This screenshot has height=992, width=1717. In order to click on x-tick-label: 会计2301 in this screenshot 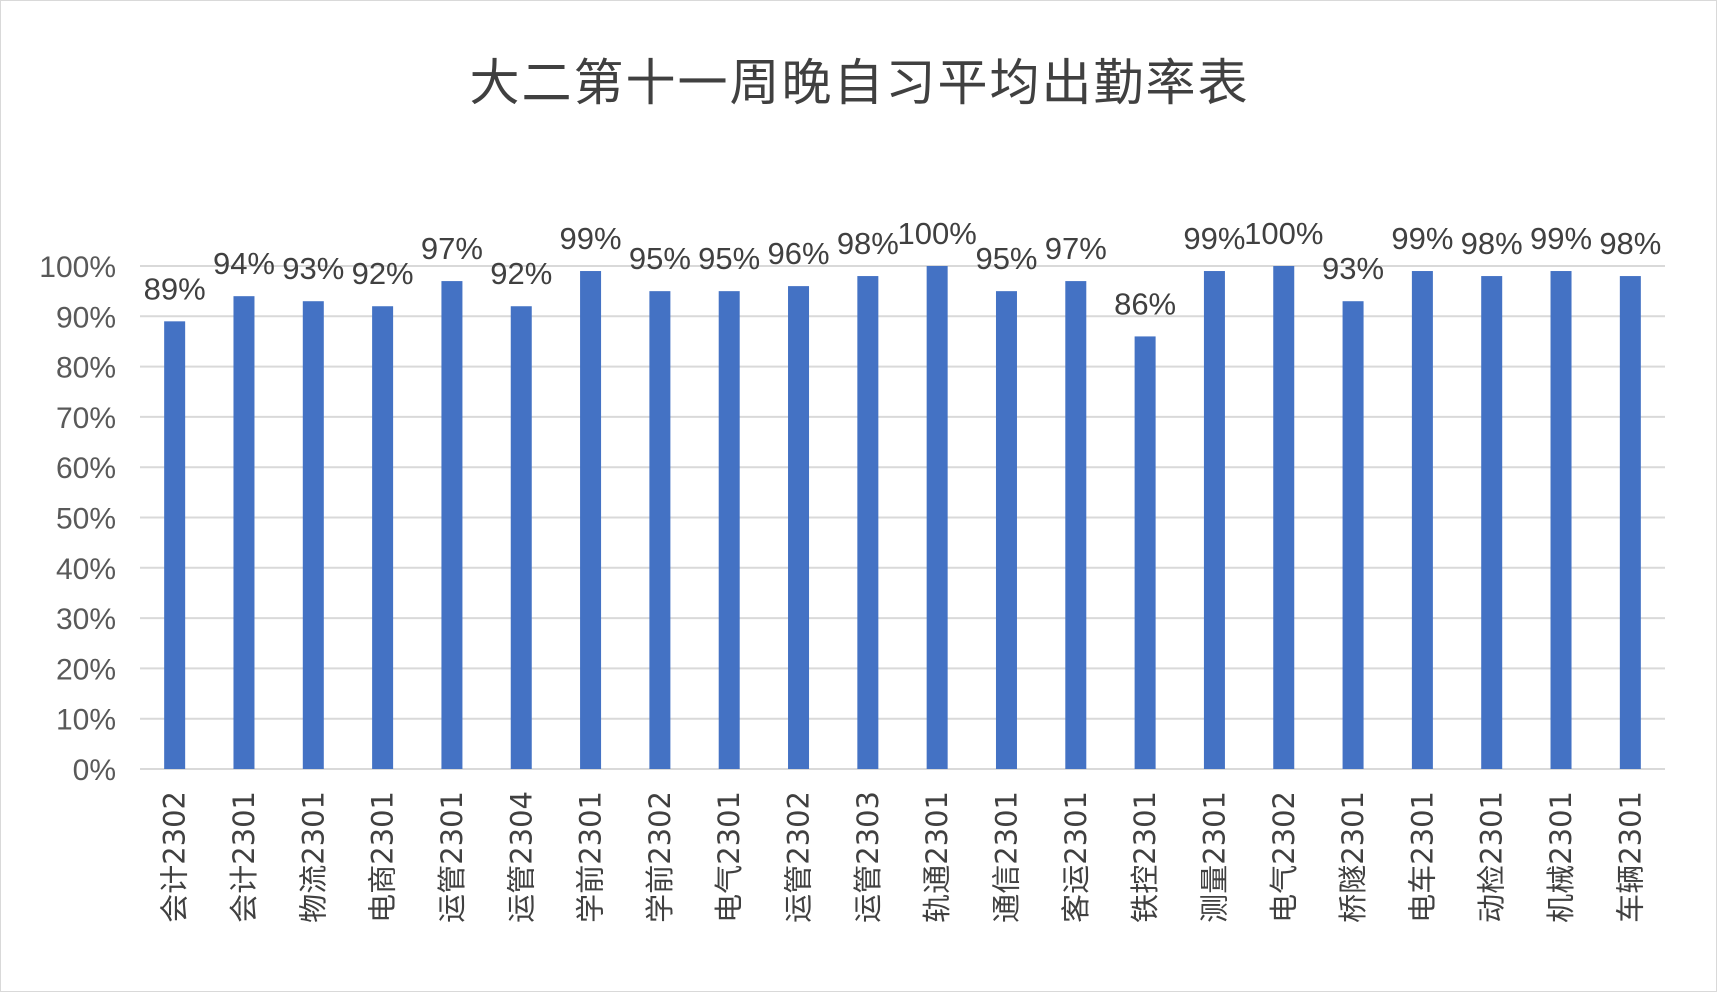, I will do `click(244, 857)`.